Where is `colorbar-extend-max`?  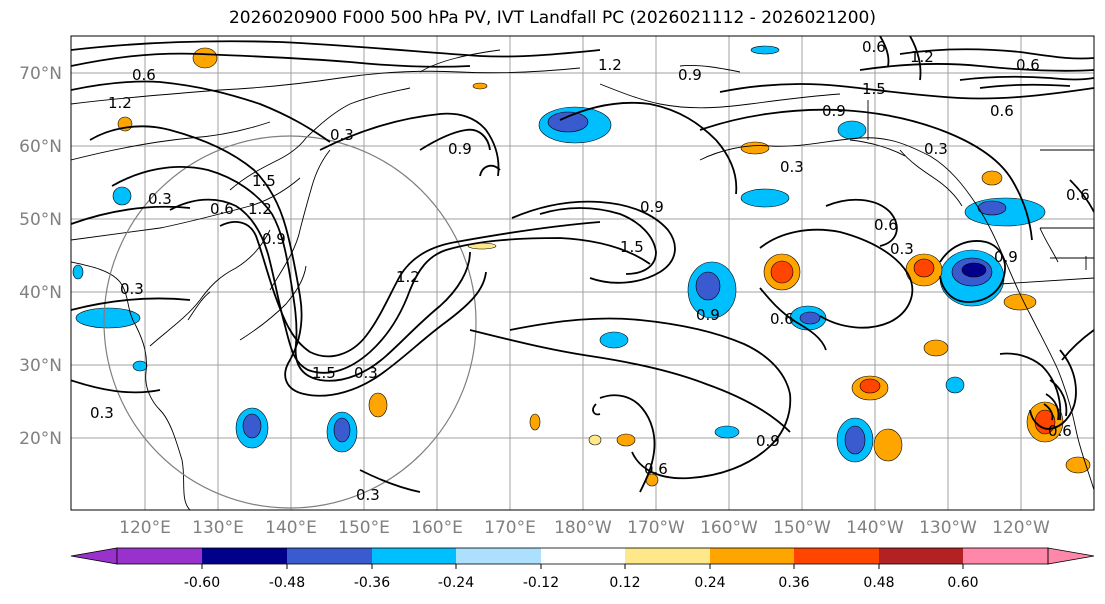
colorbar-extend-max is located at coordinates (1071, 556).